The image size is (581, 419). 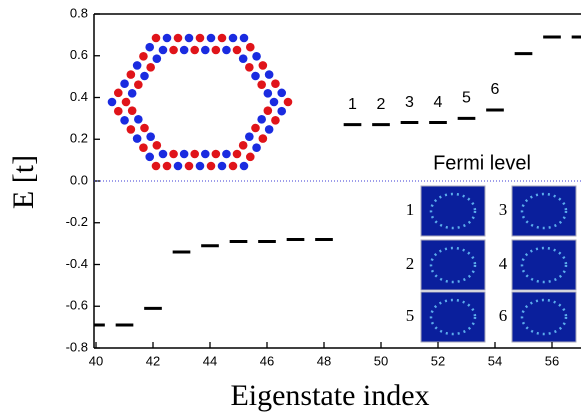 I want to click on inset-label: 3, so click(x=503, y=209).